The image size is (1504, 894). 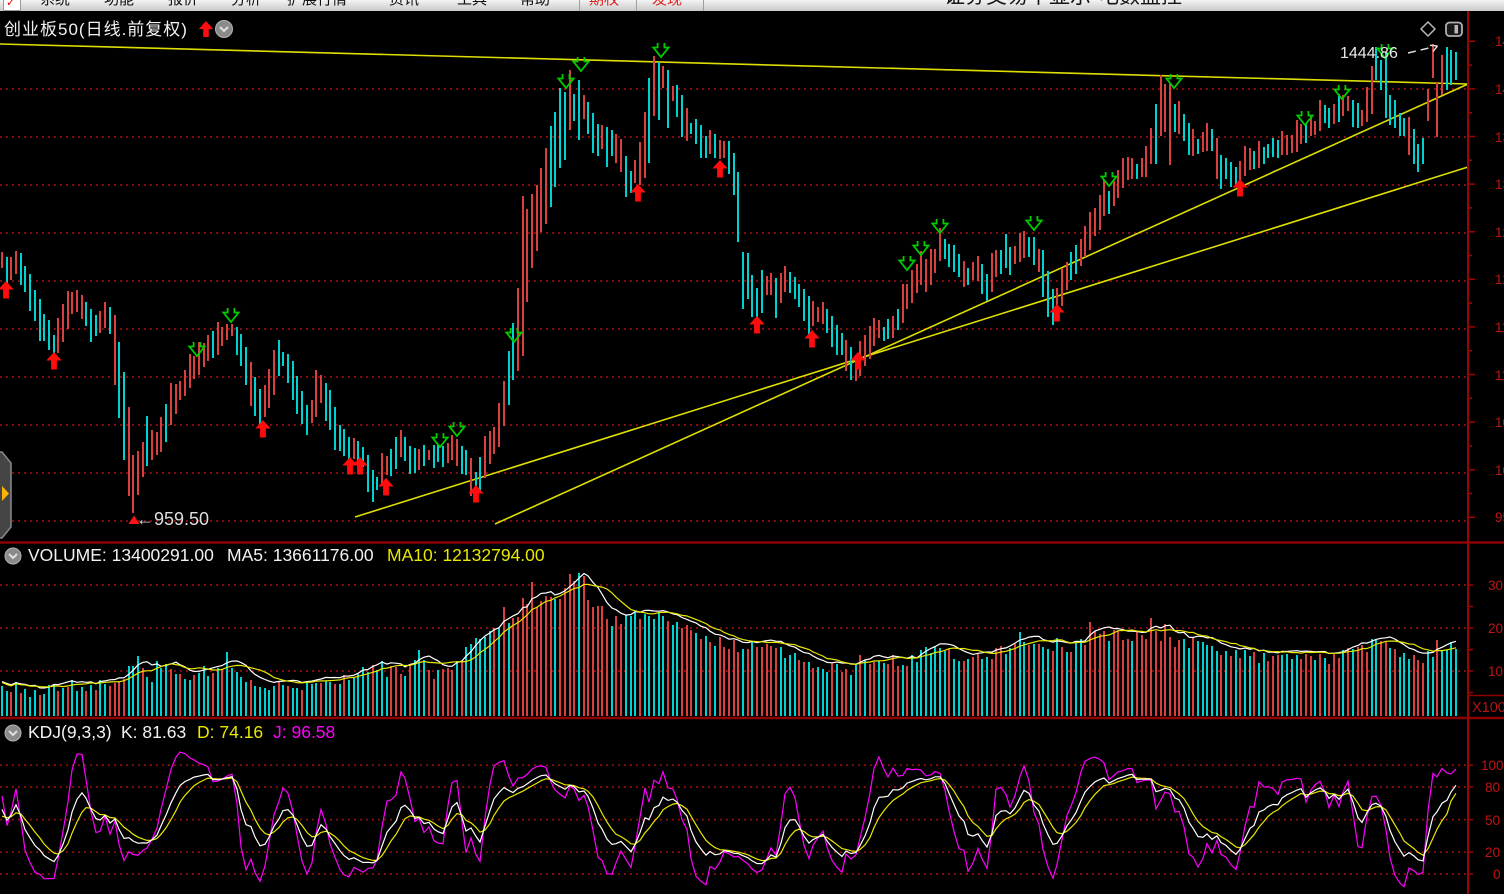 I want to click on svg-text: 0, so click(x=1497, y=874).